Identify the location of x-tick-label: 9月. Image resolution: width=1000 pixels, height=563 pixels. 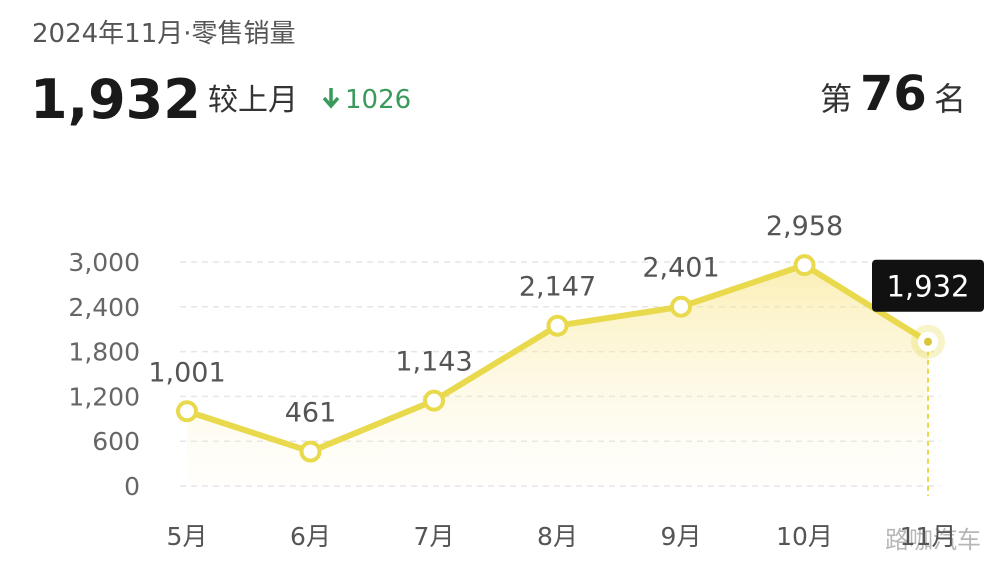
(681, 536).